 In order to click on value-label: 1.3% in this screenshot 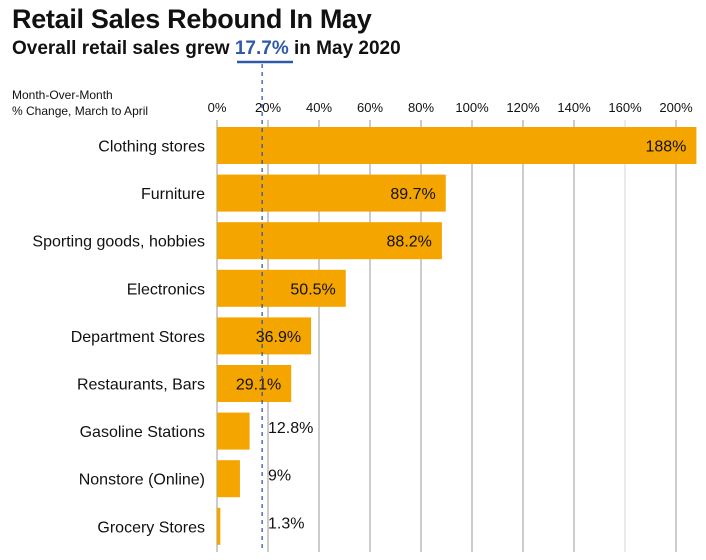, I will do `click(286, 523)`.